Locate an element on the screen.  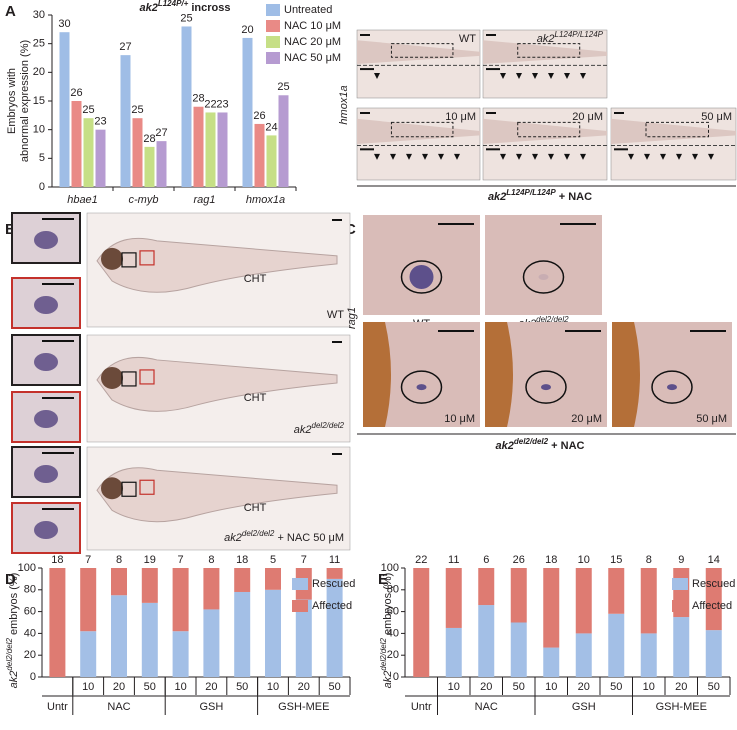
count-label: 7 is located at coordinates (304, 560).